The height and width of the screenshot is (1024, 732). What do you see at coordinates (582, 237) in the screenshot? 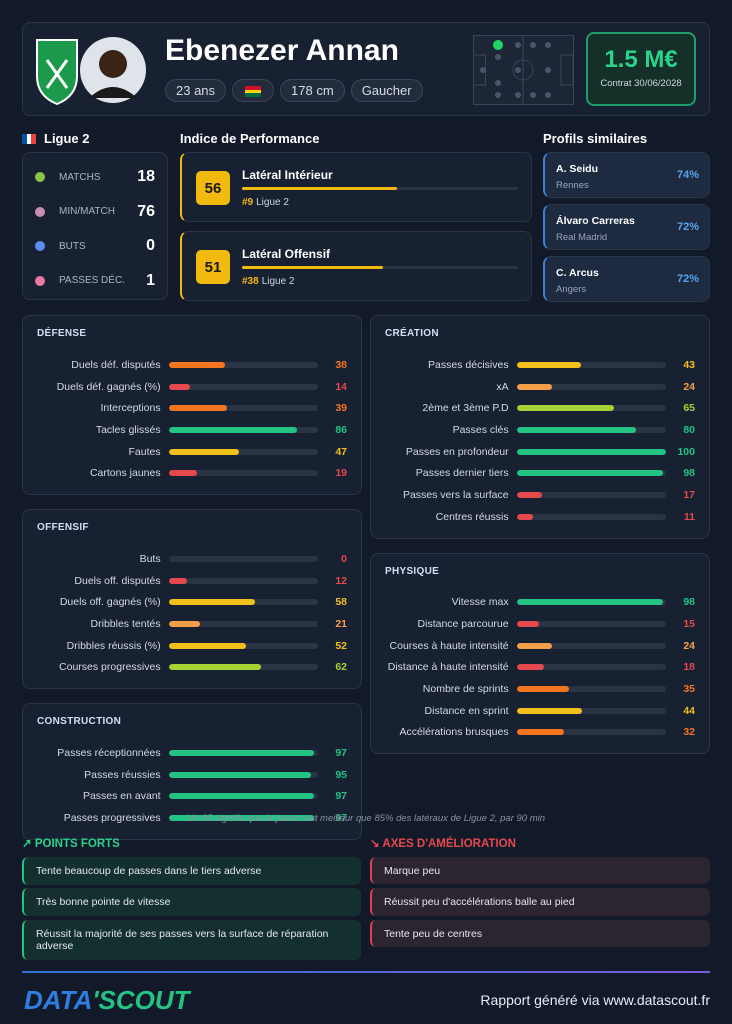
I see `similar-club: Real Madrid` at bounding box center [582, 237].